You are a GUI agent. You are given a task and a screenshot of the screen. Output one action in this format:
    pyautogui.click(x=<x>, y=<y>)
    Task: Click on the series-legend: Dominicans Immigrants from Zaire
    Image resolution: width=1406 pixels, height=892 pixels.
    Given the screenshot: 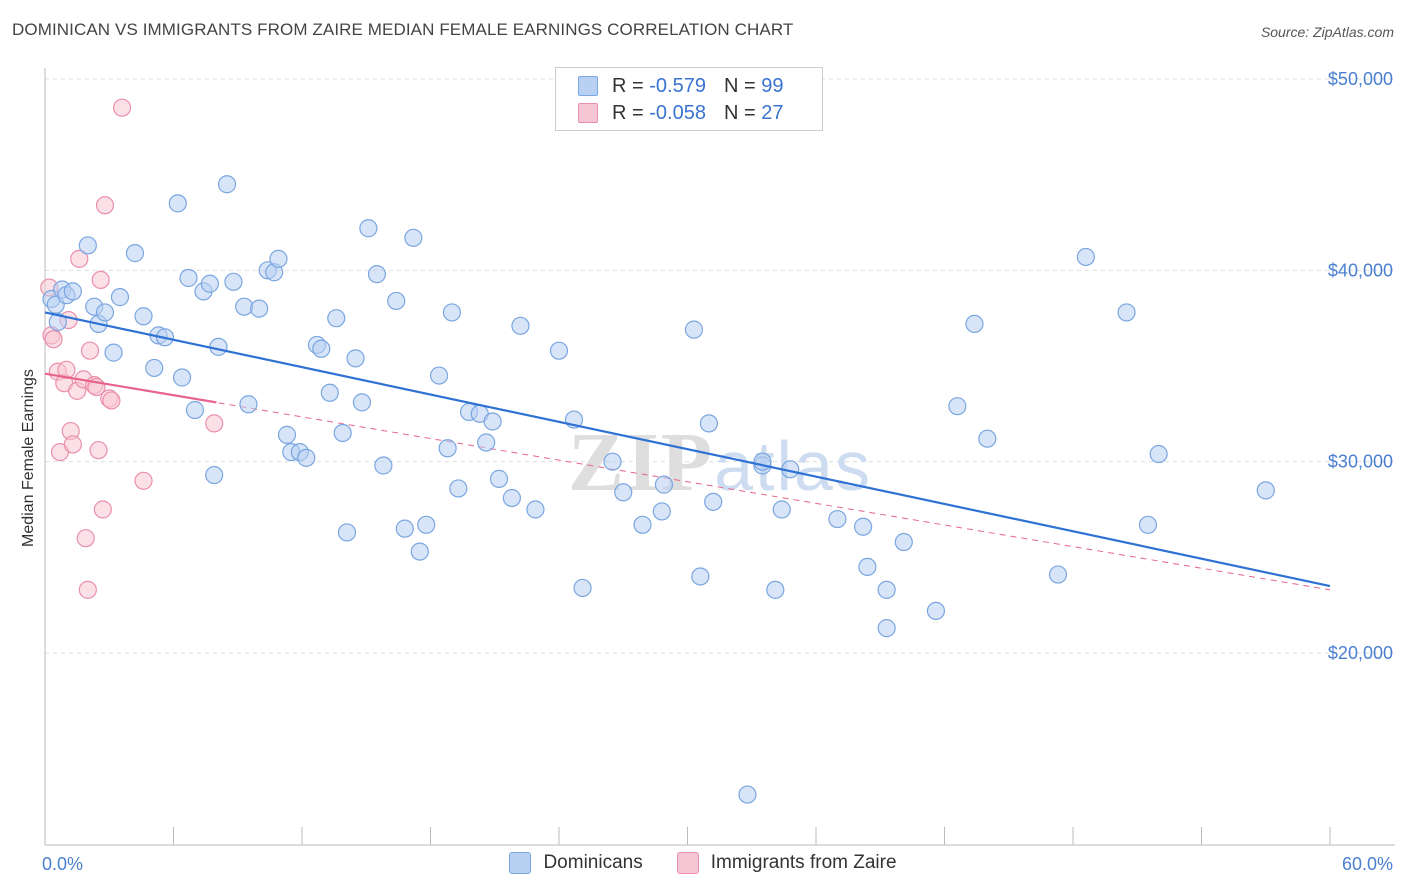 What is the action you would take?
    pyautogui.click(x=703, y=863)
    